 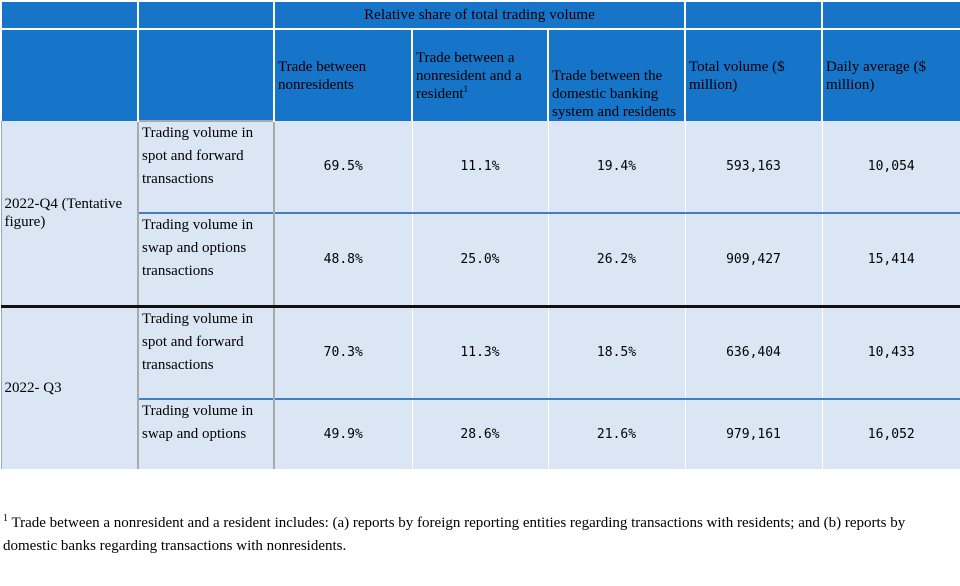 What do you see at coordinates (465, 88) in the screenshot?
I see `footnote-ref: 1` at bounding box center [465, 88].